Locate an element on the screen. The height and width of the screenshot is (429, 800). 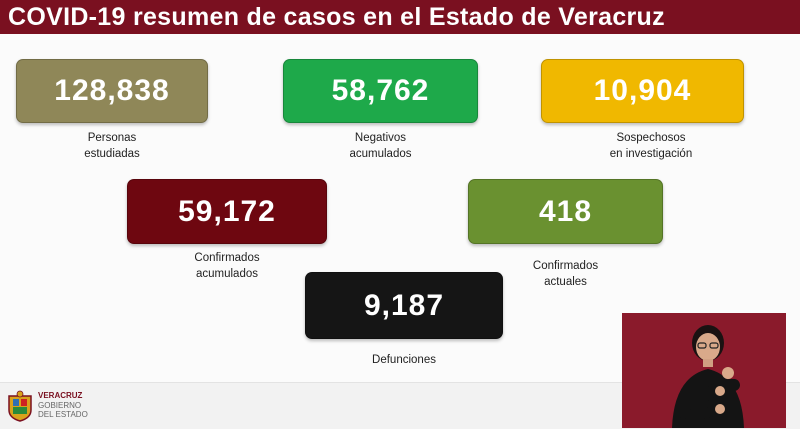
label-line: actuales is located at coordinates (565, 282).